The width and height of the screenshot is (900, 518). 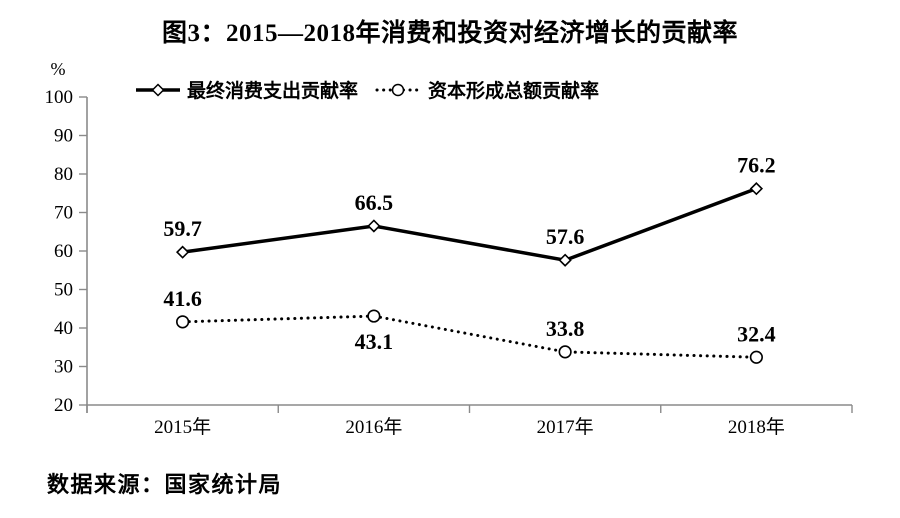 What do you see at coordinates (63, 174) in the screenshot?
I see `y-tick-label: 80` at bounding box center [63, 174].